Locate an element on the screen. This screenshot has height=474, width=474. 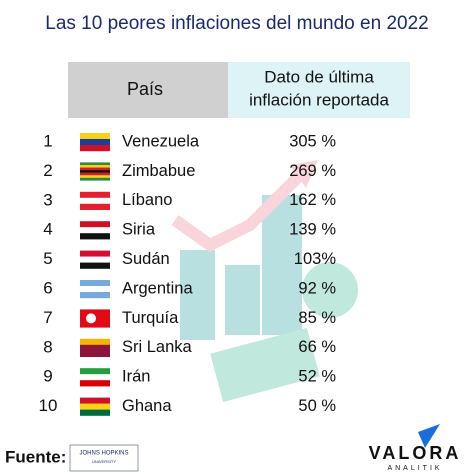
logo-text: JOHNS HOPKINS is located at coordinates (103, 454).